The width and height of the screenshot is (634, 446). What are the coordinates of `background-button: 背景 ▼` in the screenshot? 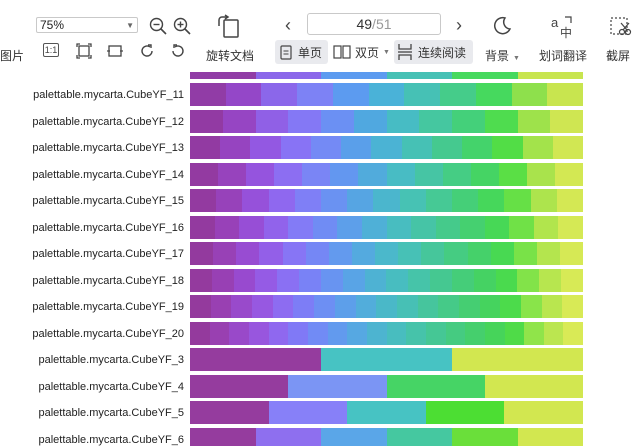 It's located at (502, 55).